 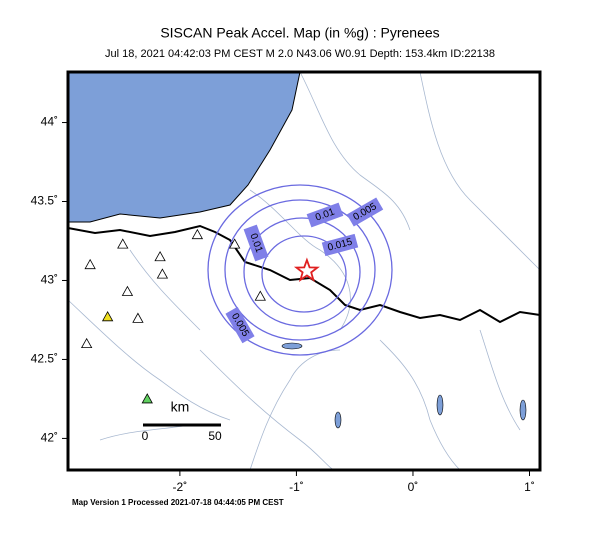 I want to click on y-tick-label: 44˚, so click(x=49, y=122).